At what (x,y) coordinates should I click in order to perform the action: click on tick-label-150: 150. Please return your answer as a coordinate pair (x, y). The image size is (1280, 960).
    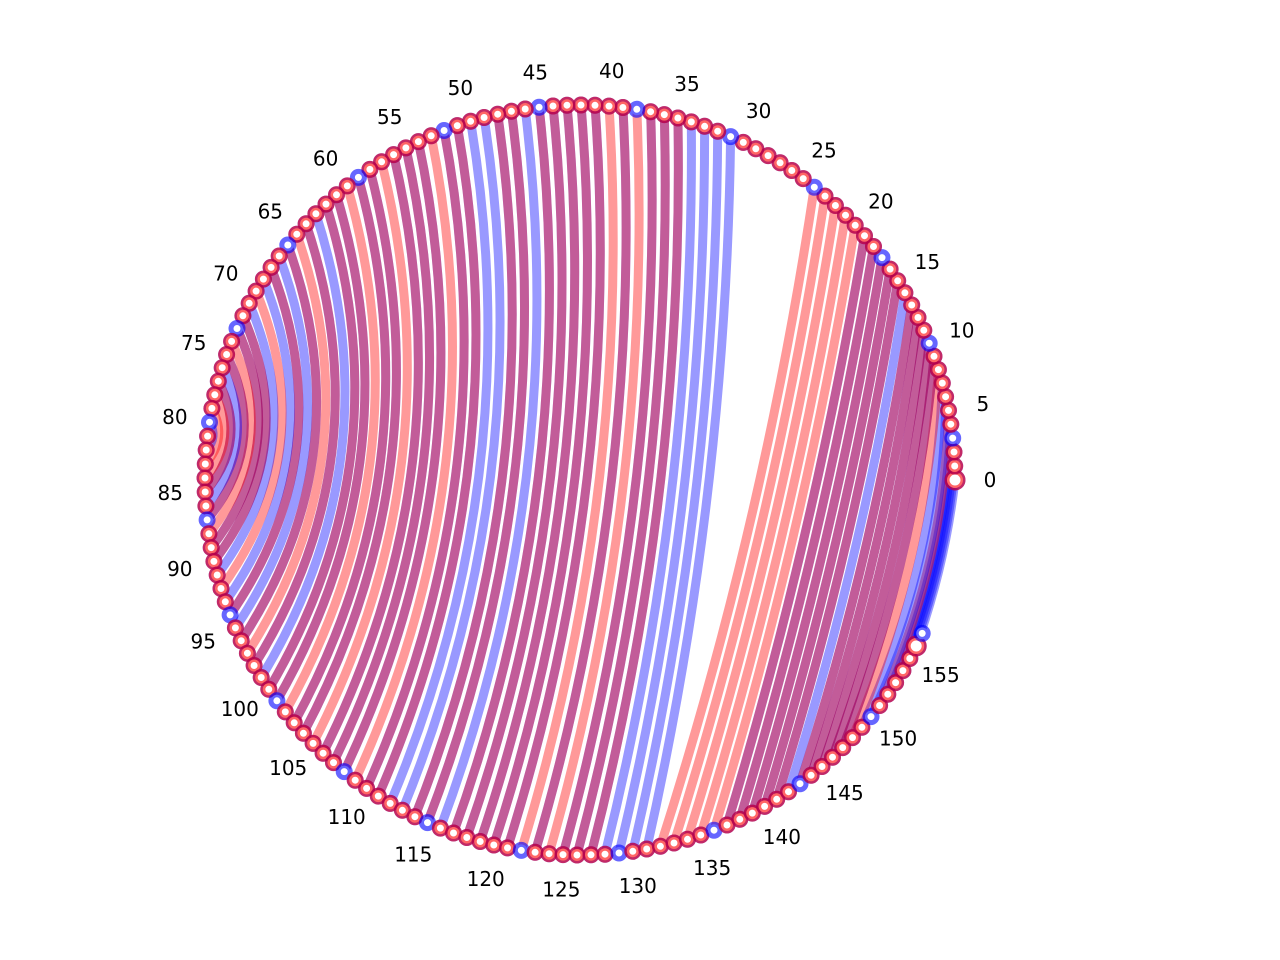
    Looking at the image, I should click on (898, 739).